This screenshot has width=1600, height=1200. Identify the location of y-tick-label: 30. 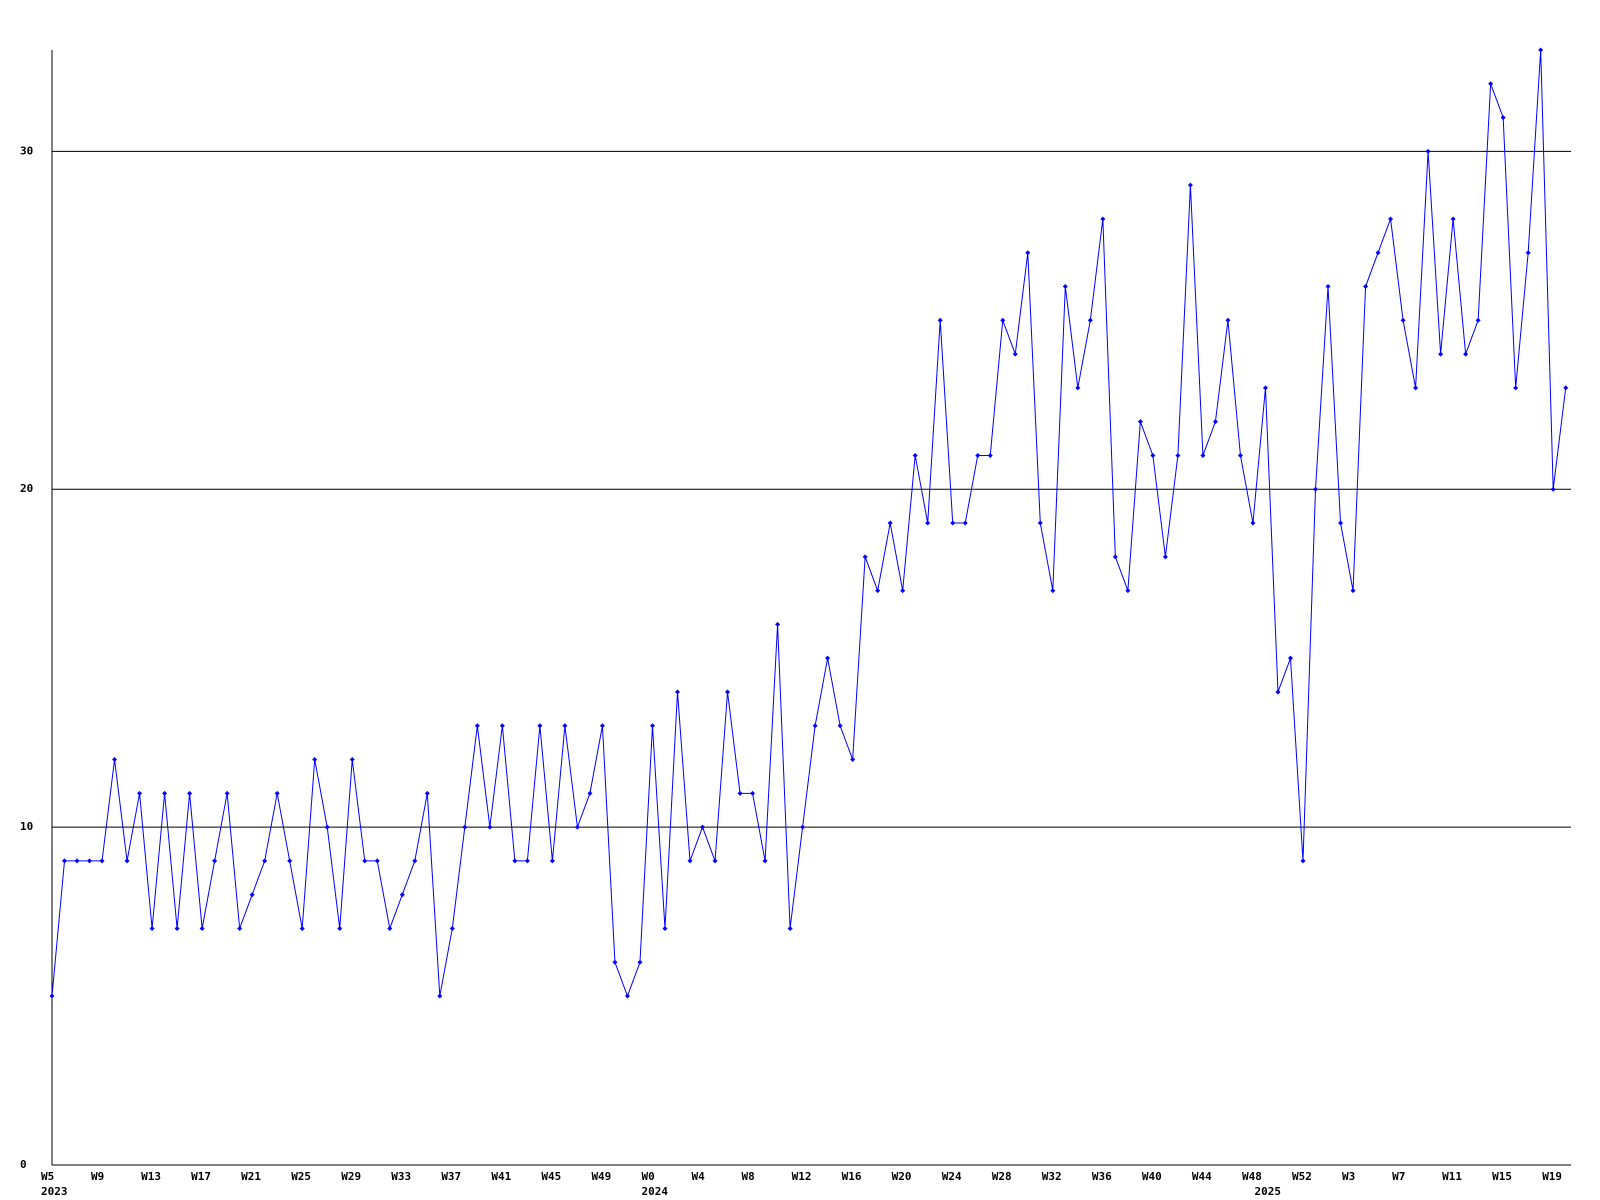
(26, 150).